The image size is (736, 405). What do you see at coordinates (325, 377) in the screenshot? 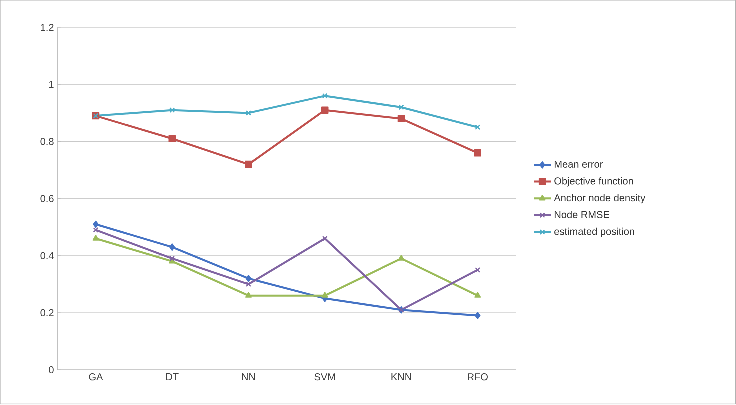
I see `x-tick-label: SVM` at bounding box center [325, 377].